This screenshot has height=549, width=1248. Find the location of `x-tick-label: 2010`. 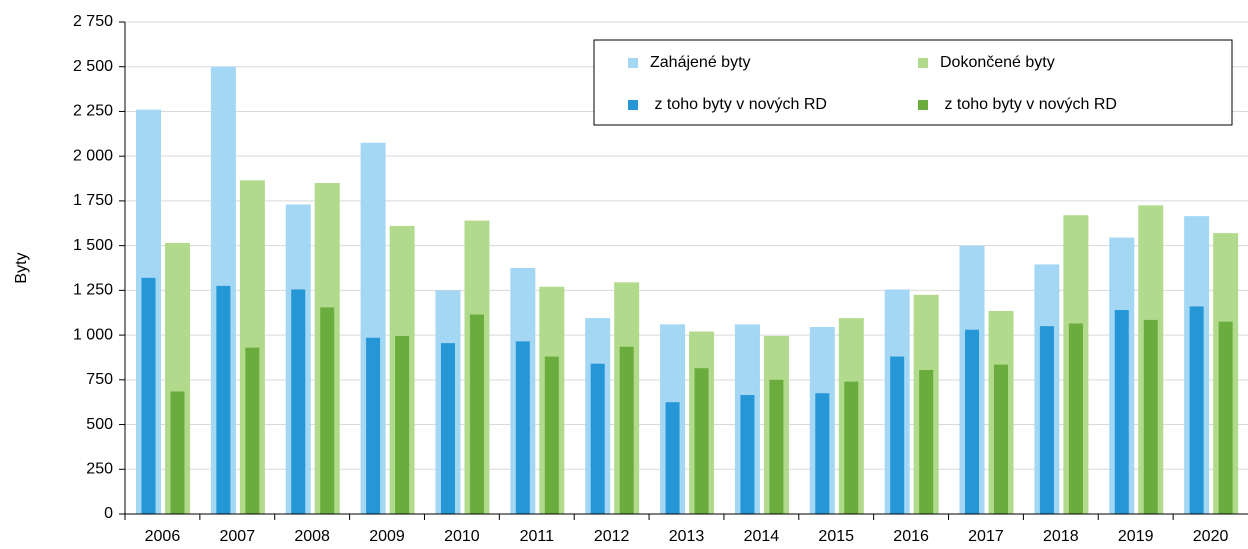

x-tick-label: 2010 is located at coordinates (462, 536).